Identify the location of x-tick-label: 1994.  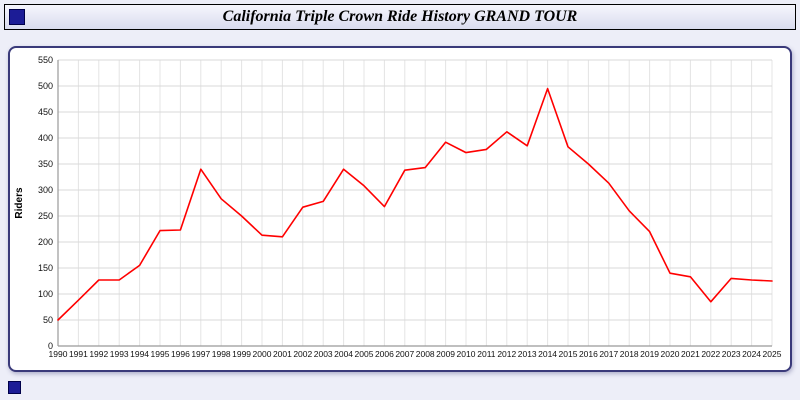
(139, 354).